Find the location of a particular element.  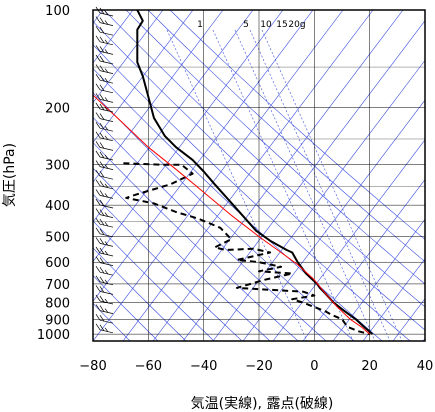

x-tick-label: −80 is located at coordinates (92, 366).